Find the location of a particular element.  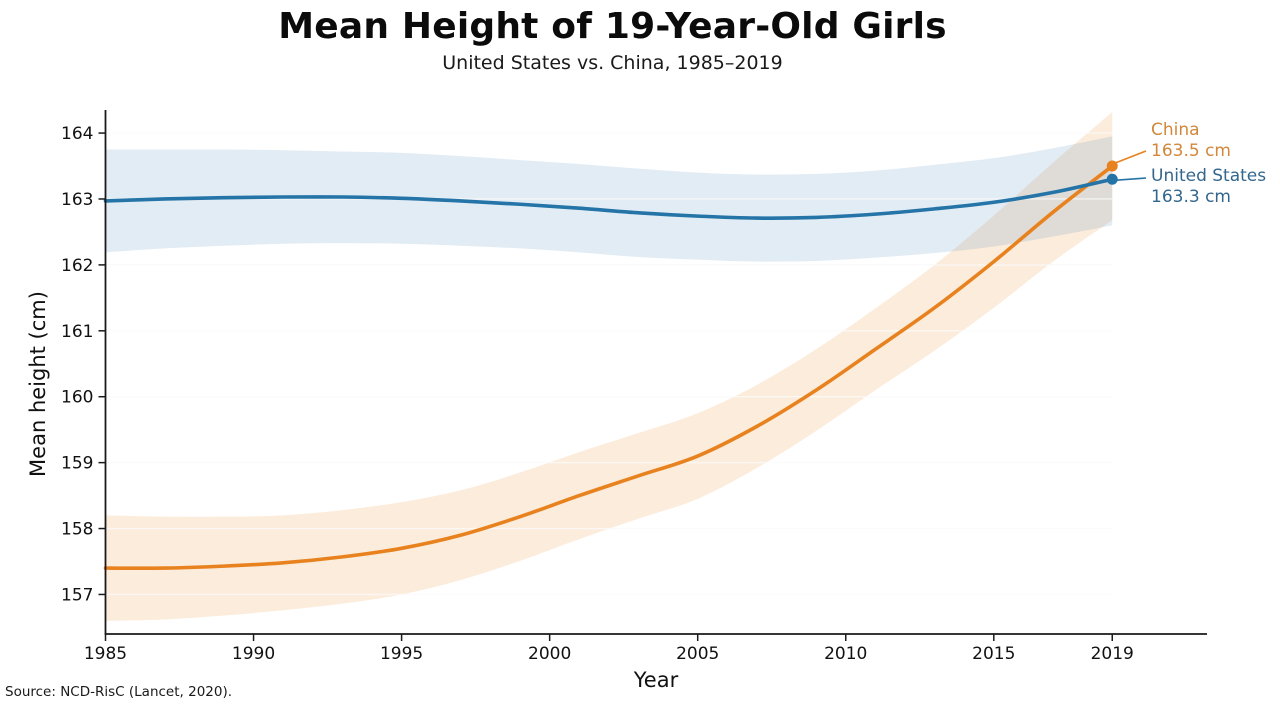

x-axis-label: Year is located at coordinates (656, 680).